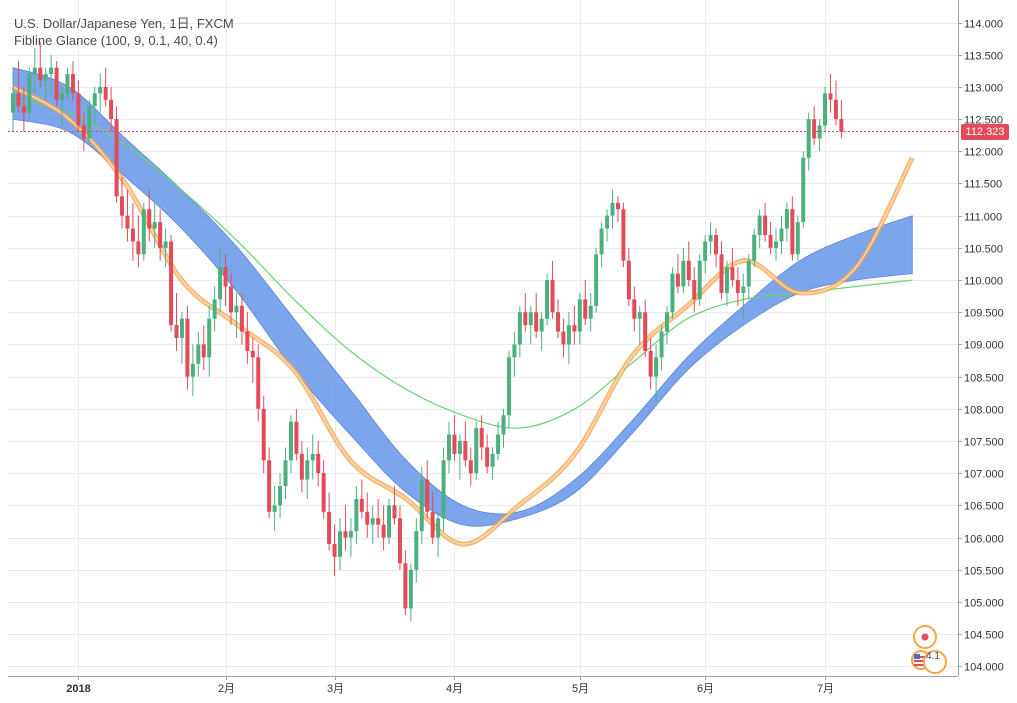 This screenshot has width=1017, height=703. I want to click on event-markers: 4.1, so click(928, 650).